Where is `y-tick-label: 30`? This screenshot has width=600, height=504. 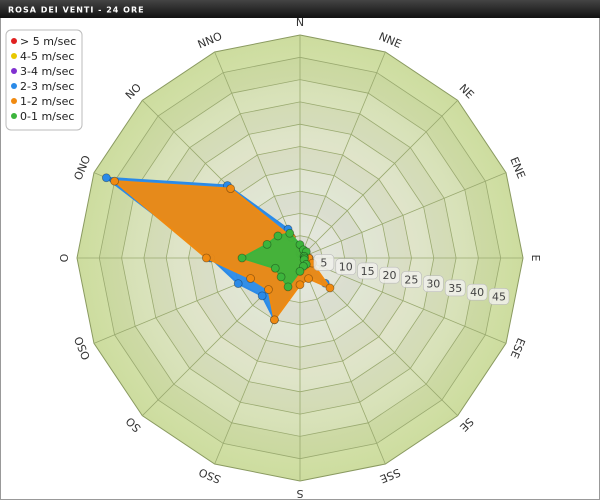
y-tick-label: 30 is located at coordinates (433, 284).